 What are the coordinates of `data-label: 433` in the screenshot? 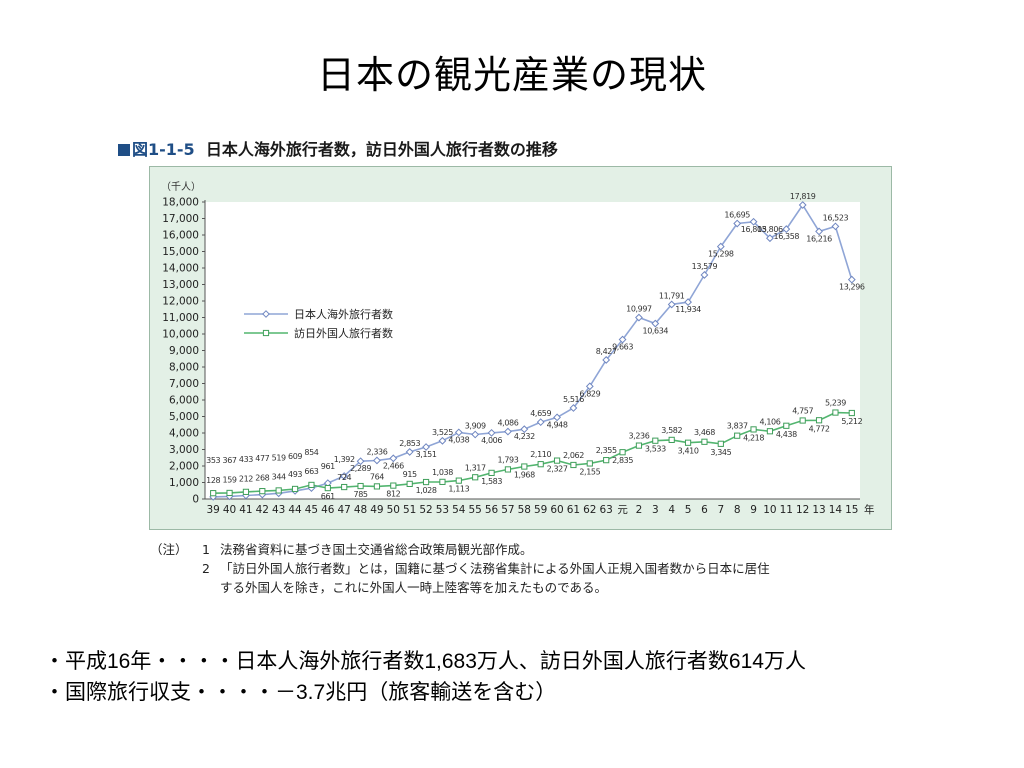 It's located at (246, 459).